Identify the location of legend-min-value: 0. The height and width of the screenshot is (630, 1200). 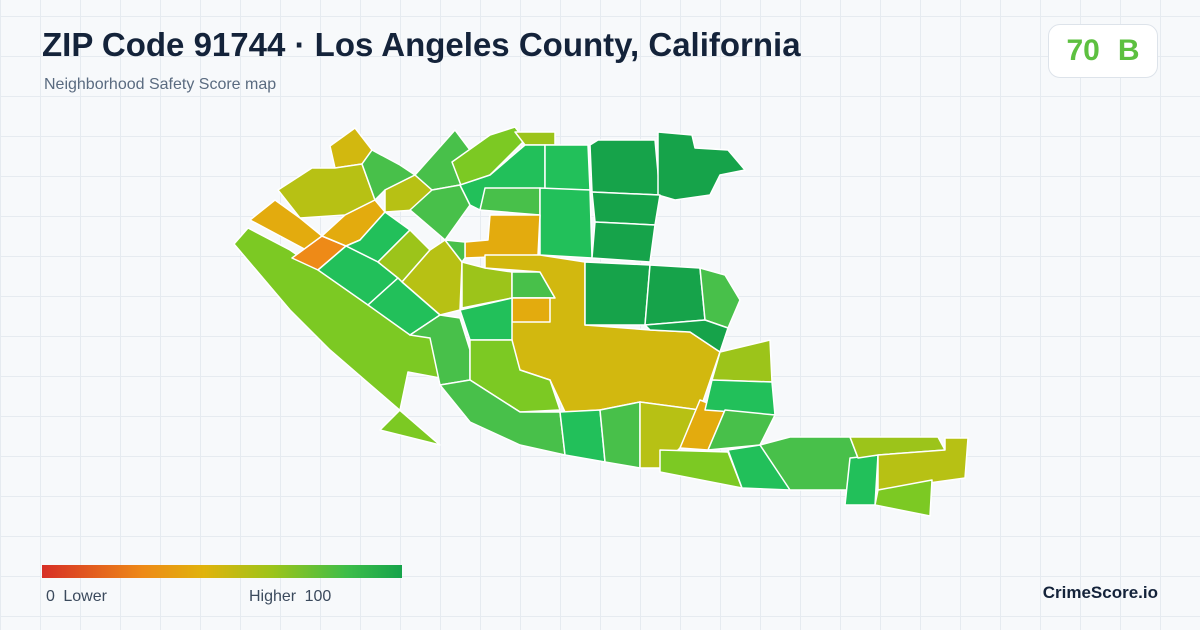
(50, 596).